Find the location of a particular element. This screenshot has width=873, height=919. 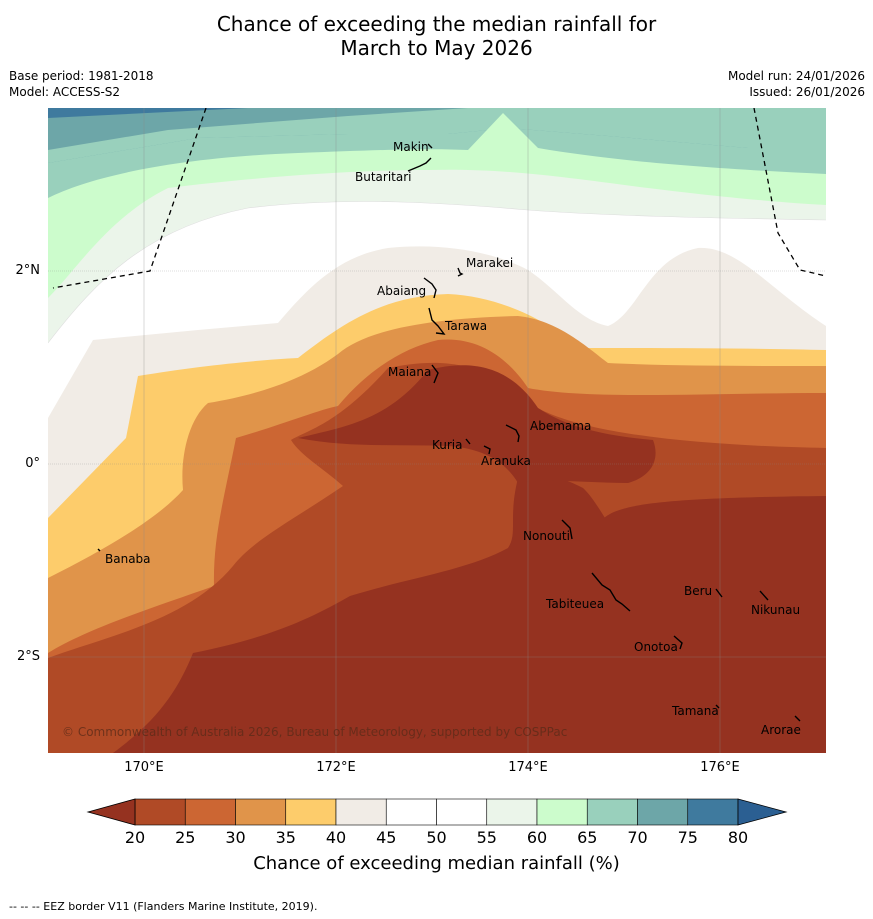

island-abemama is located at coordinates (512, 433).